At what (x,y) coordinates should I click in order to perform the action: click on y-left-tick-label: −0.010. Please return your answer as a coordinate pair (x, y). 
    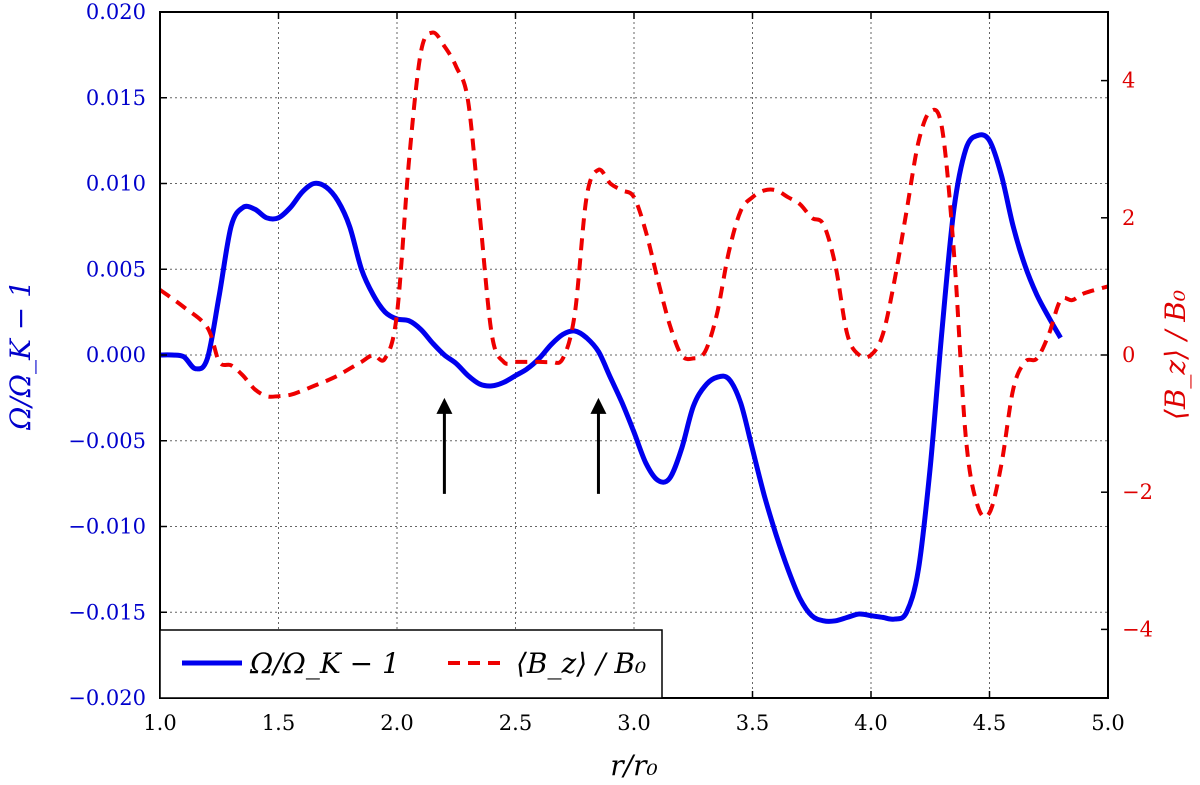
    Looking at the image, I should click on (107, 527).